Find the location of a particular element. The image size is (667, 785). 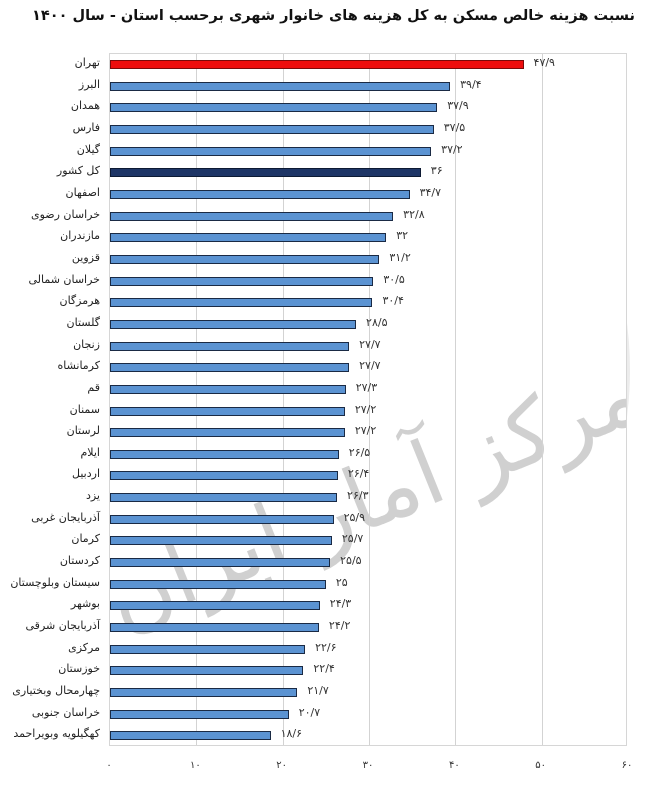

bar-row: ۲۴/۳ is located at coordinates (368, 606).